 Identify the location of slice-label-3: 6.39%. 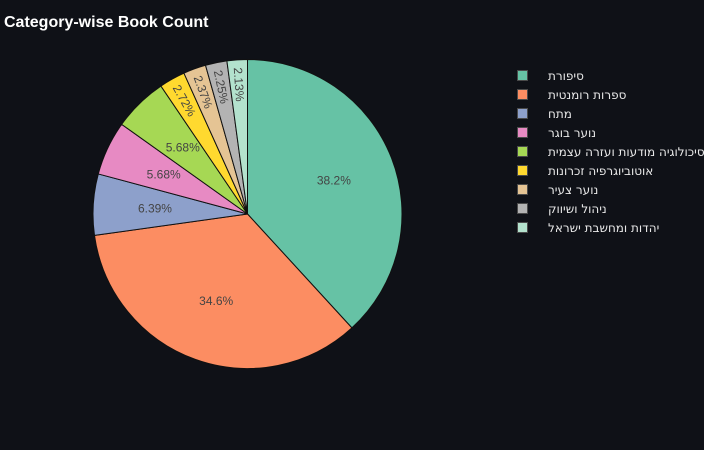
(155, 208).